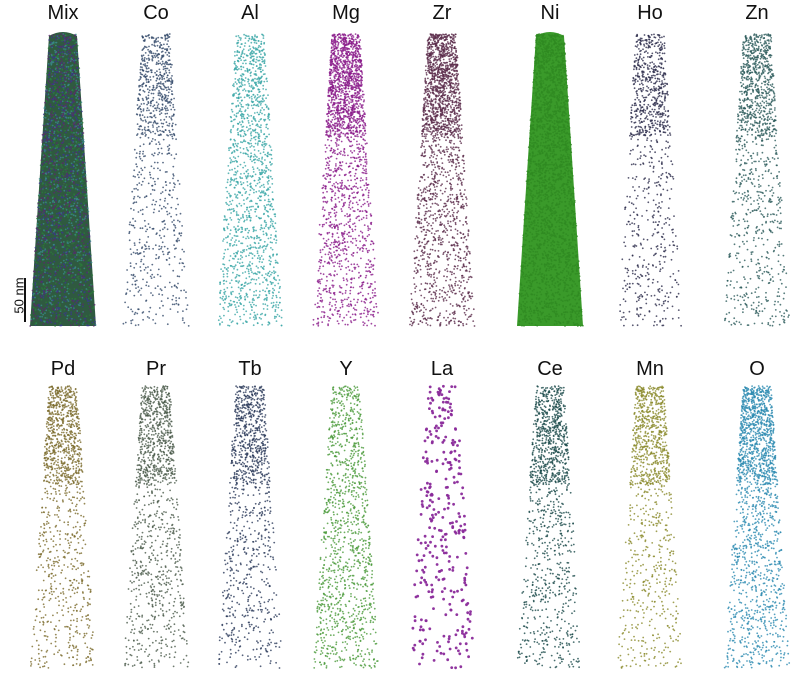 Image resolution: width=800 pixels, height=684 pixels. I want to click on tip-reconstruction-mix, so click(63, 179).